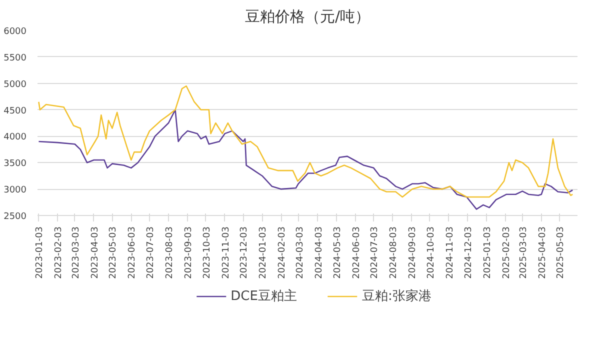  Describe the element at coordinates (487, 252) in the screenshot. I see `x-tick-label: 2025-01-03` at that location.